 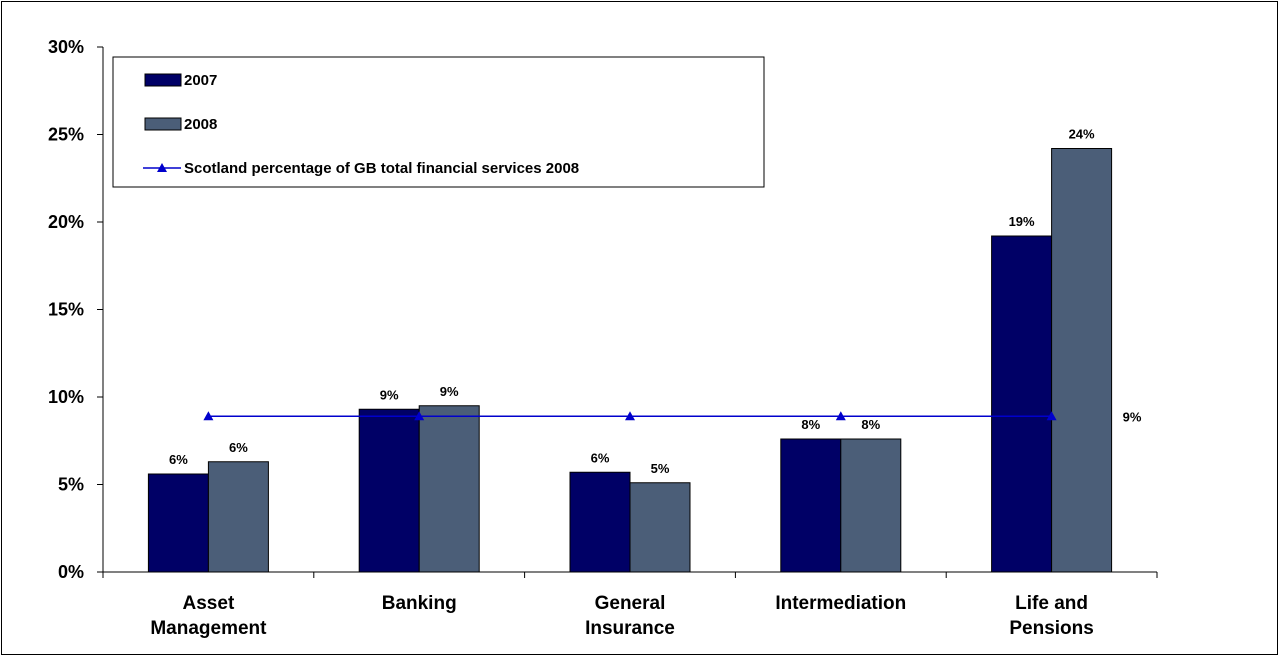 What do you see at coordinates (66, 310) in the screenshot?
I see `y-tick-label: 15%` at bounding box center [66, 310].